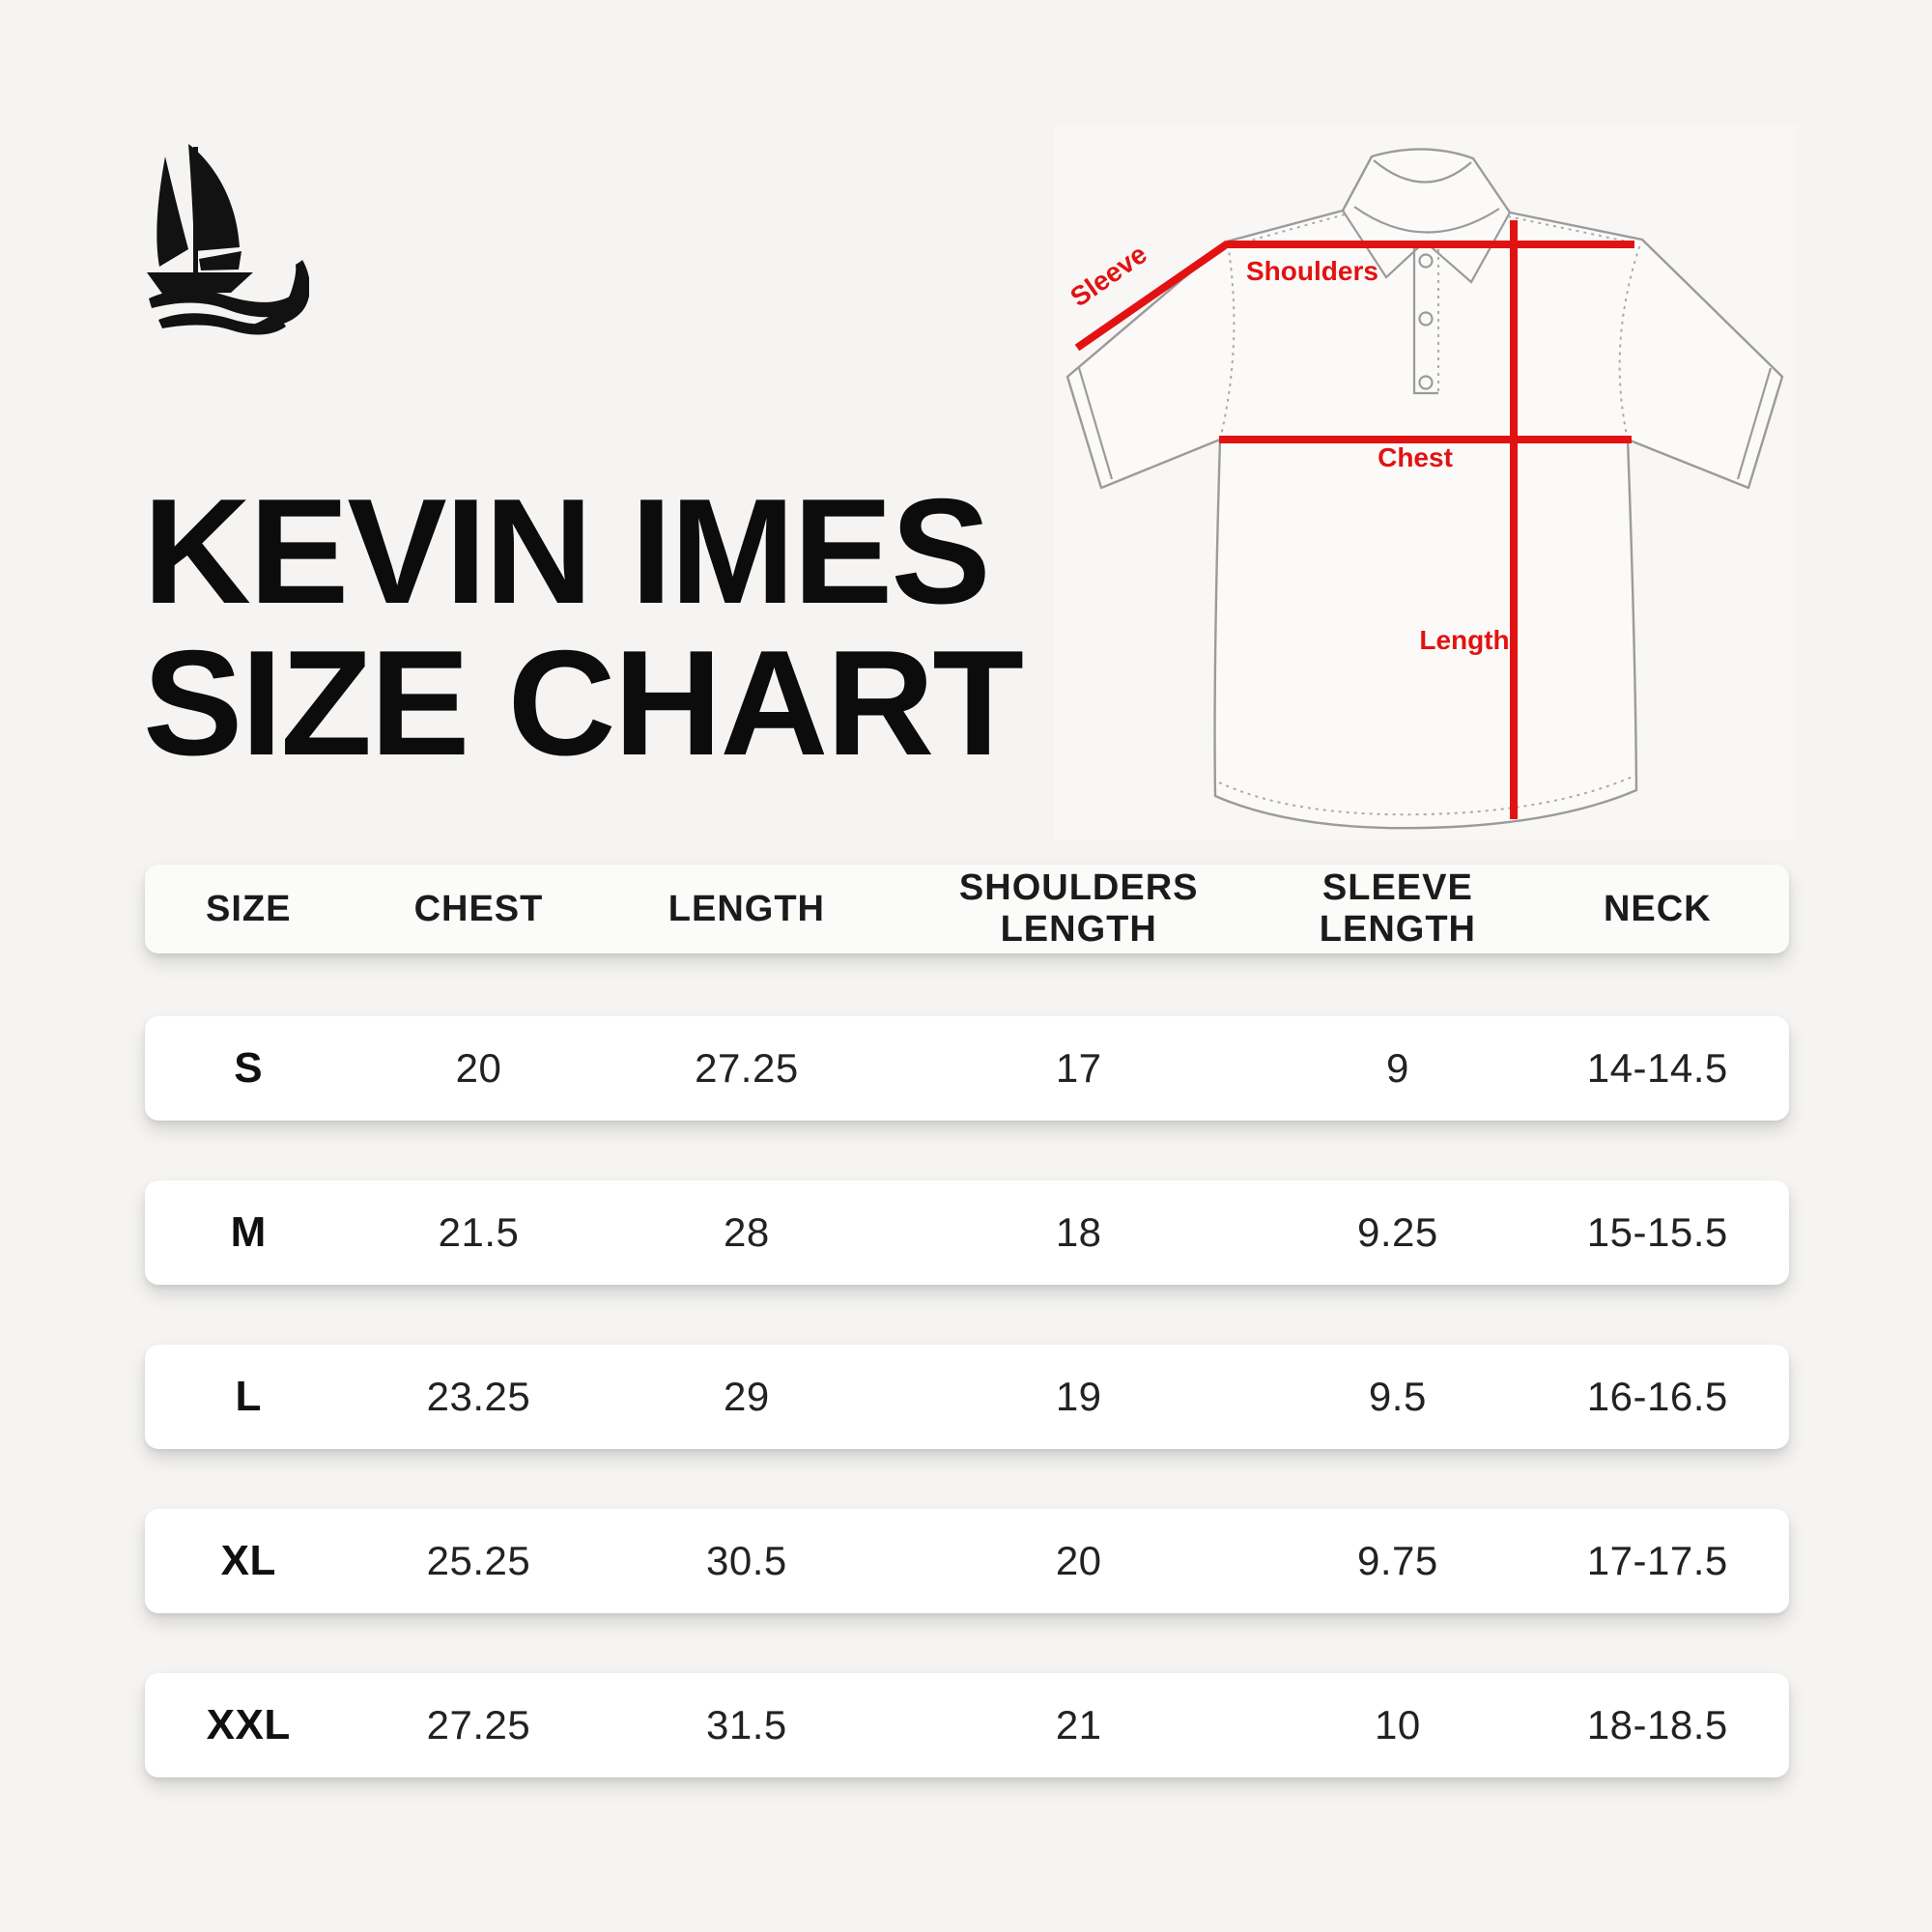  I want to click on column-header-sleeve-length: SLEEVE LENGTH, so click(1397, 909).